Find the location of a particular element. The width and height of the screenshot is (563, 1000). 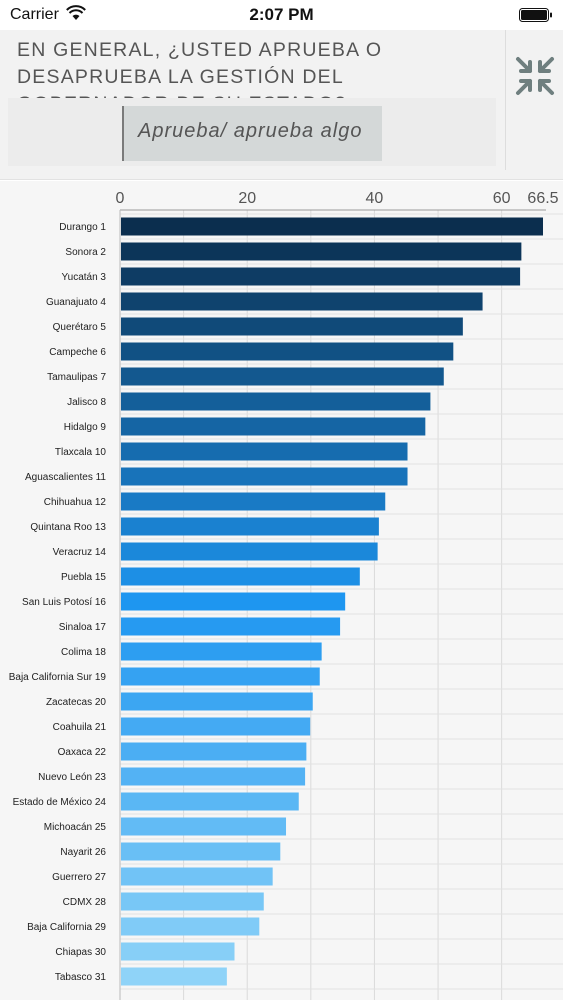

answer-selector: Aprueba/ aprueba algo is located at coordinates (252, 133).